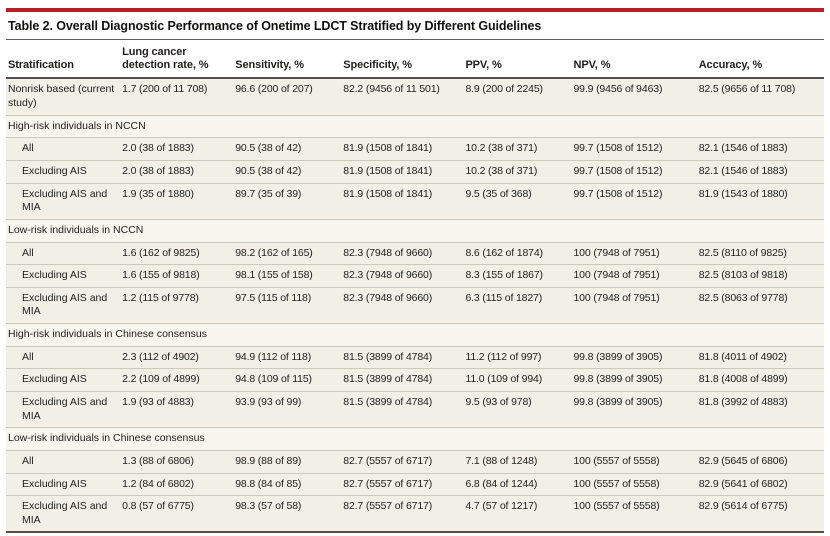  Describe the element at coordinates (177, 306) in the screenshot. I see `table-cell: 1.2 (115 of 9778)` at that location.